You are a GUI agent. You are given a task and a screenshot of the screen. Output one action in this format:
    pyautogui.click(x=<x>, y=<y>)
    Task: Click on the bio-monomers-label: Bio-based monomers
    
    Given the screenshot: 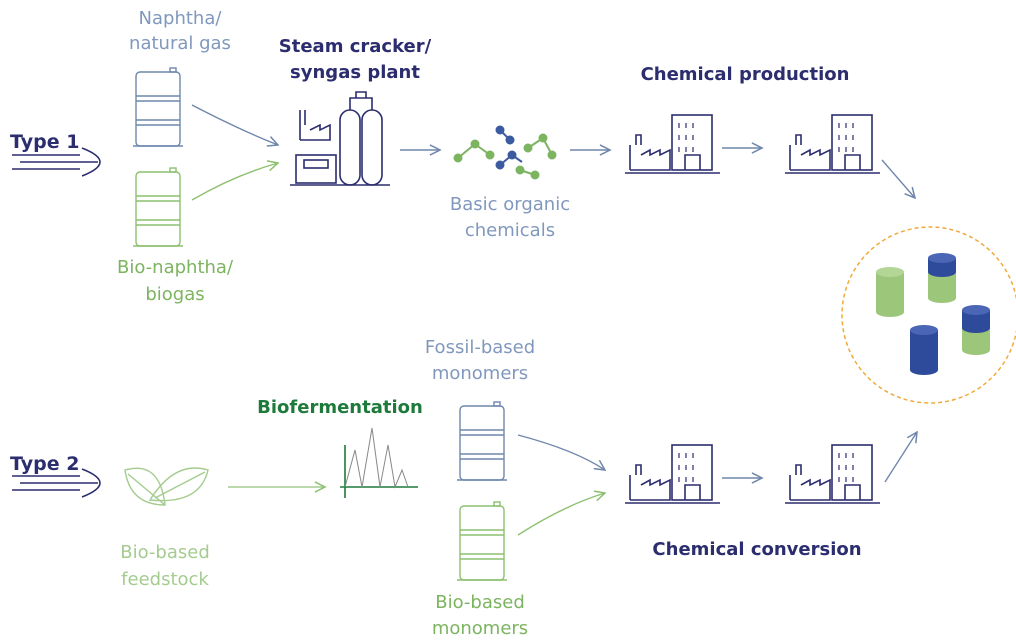 What is the action you would take?
    pyautogui.click(x=480, y=615)
    